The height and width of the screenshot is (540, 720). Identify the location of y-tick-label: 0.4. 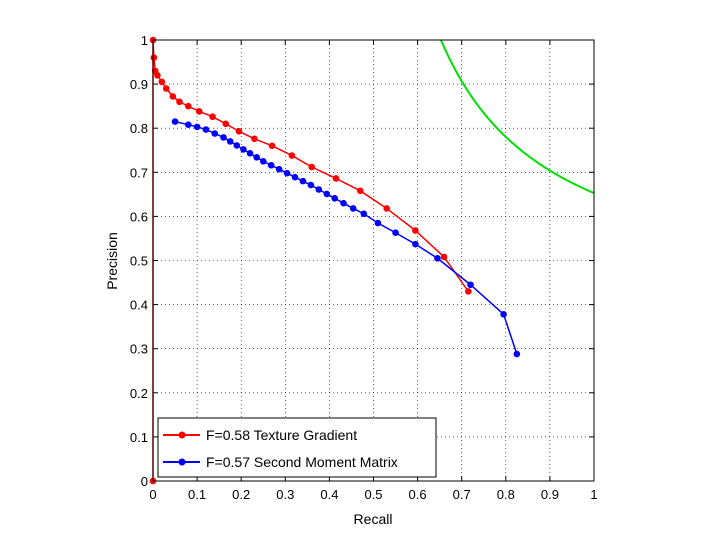
(139, 305).